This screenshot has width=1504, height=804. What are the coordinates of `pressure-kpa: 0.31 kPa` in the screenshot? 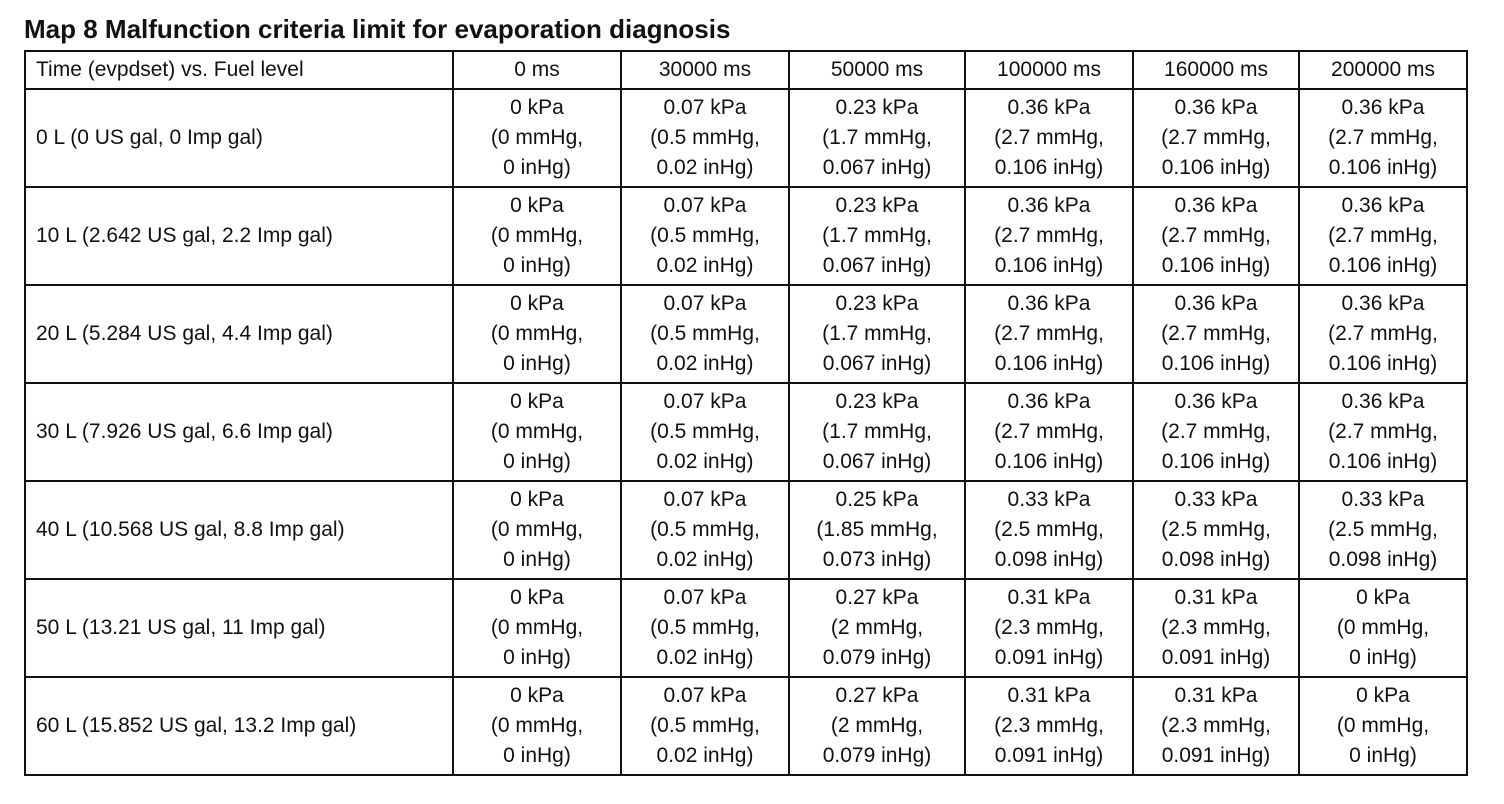 It's located at (1049, 597).